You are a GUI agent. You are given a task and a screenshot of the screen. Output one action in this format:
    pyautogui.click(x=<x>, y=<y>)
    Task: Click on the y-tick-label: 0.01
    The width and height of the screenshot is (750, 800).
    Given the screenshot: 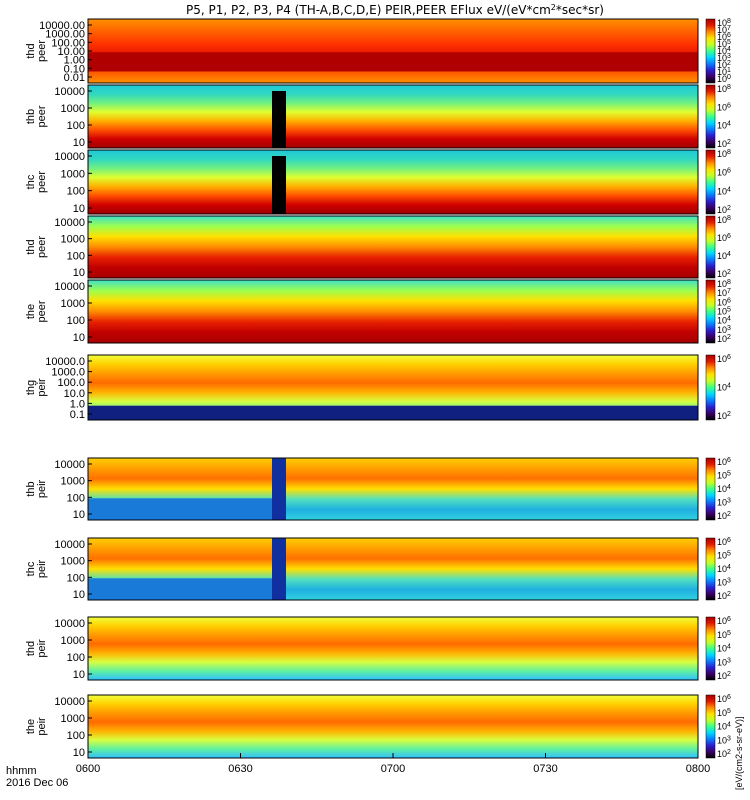 What is the action you would take?
    pyautogui.click(x=74, y=78)
    